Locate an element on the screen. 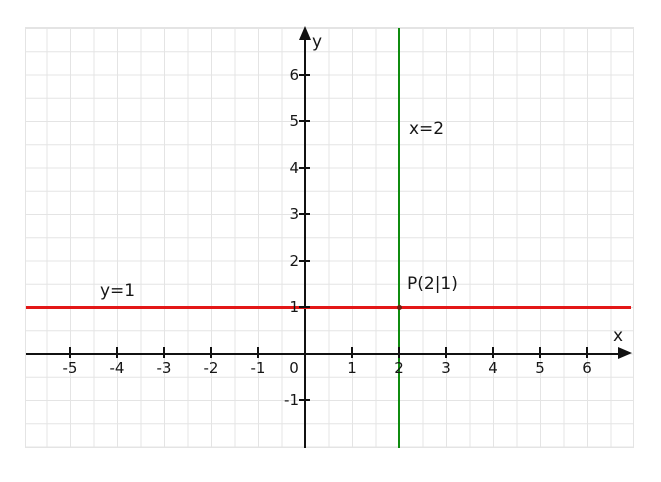 The width and height of the screenshot is (661, 482). origin-tick-label: 0 is located at coordinates (294, 368).